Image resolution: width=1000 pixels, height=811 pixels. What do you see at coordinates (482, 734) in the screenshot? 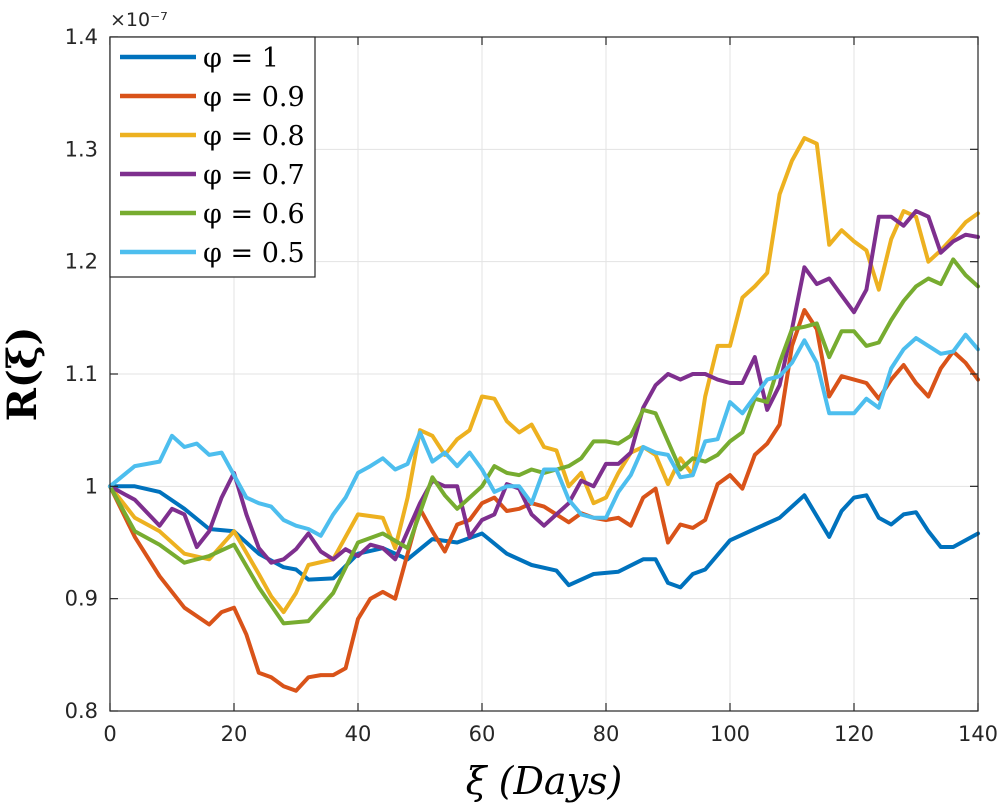
I see `x-tick-label: 60` at bounding box center [482, 734].